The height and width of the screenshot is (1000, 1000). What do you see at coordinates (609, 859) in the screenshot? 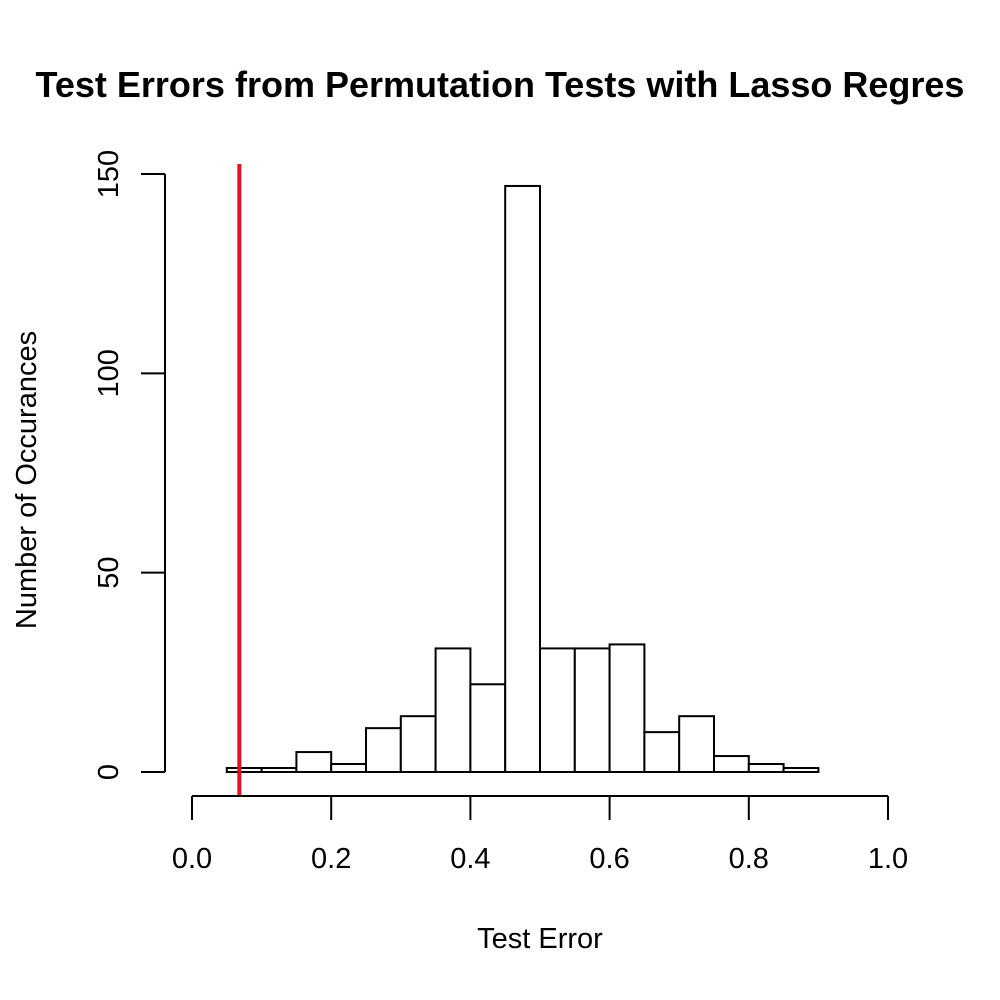
I see `x-tick-label: 0.6` at bounding box center [609, 859].